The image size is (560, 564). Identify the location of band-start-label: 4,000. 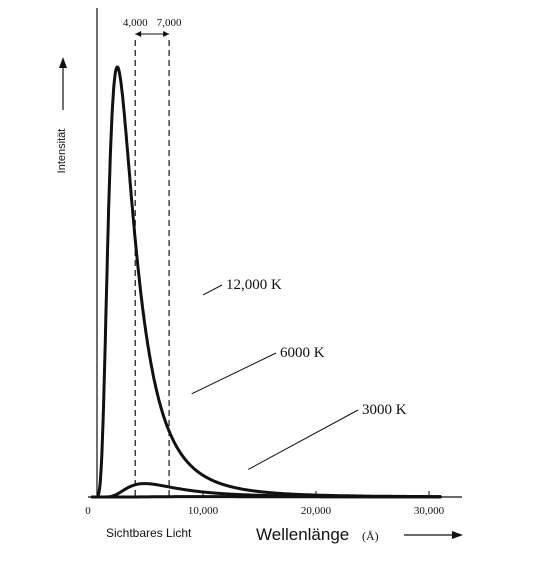
(135, 23).